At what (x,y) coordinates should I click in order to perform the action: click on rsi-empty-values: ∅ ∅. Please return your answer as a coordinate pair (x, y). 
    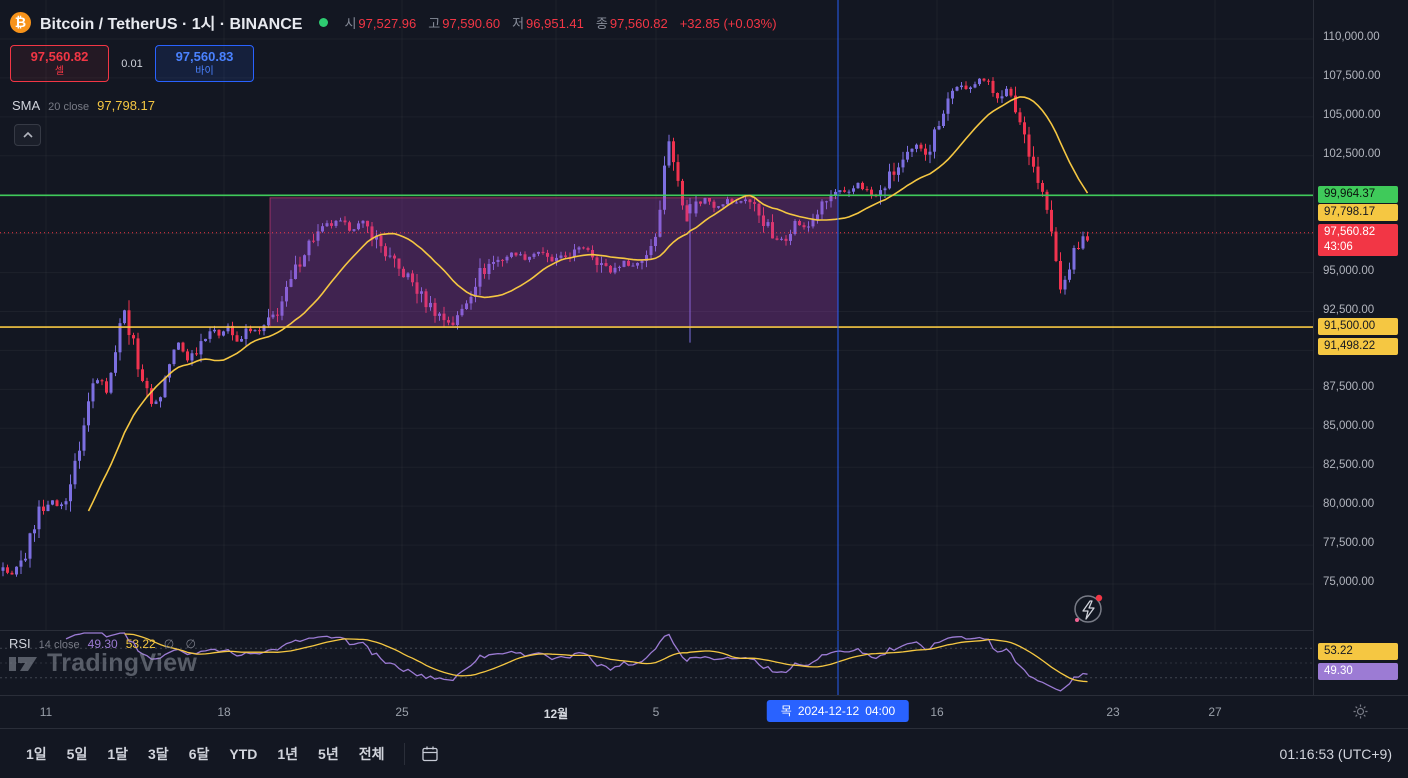
    Looking at the image, I should click on (181, 644).